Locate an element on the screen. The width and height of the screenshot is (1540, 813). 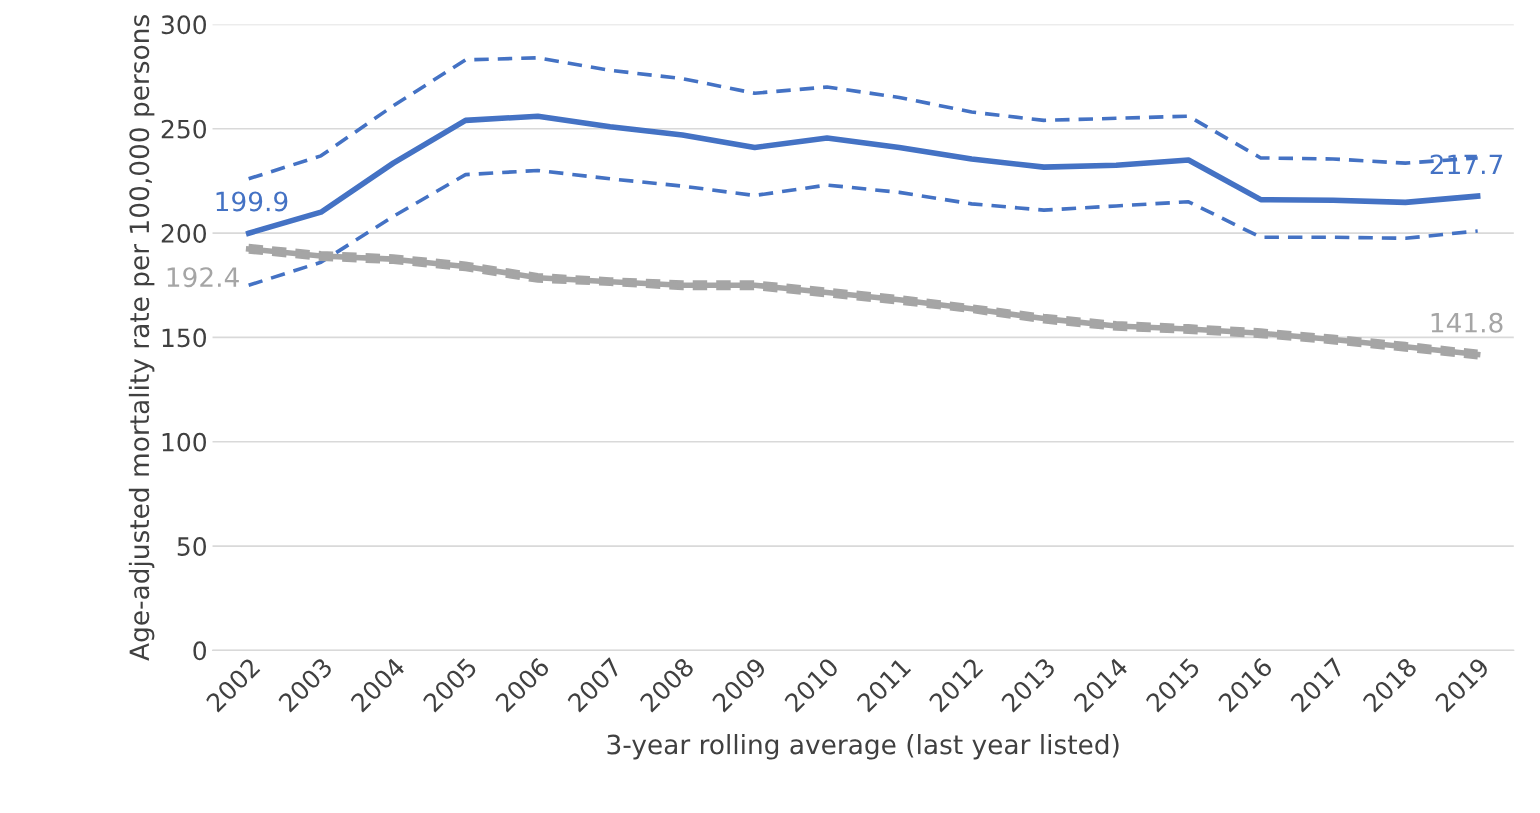
data-label: 199.9 is located at coordinates (252, 201).